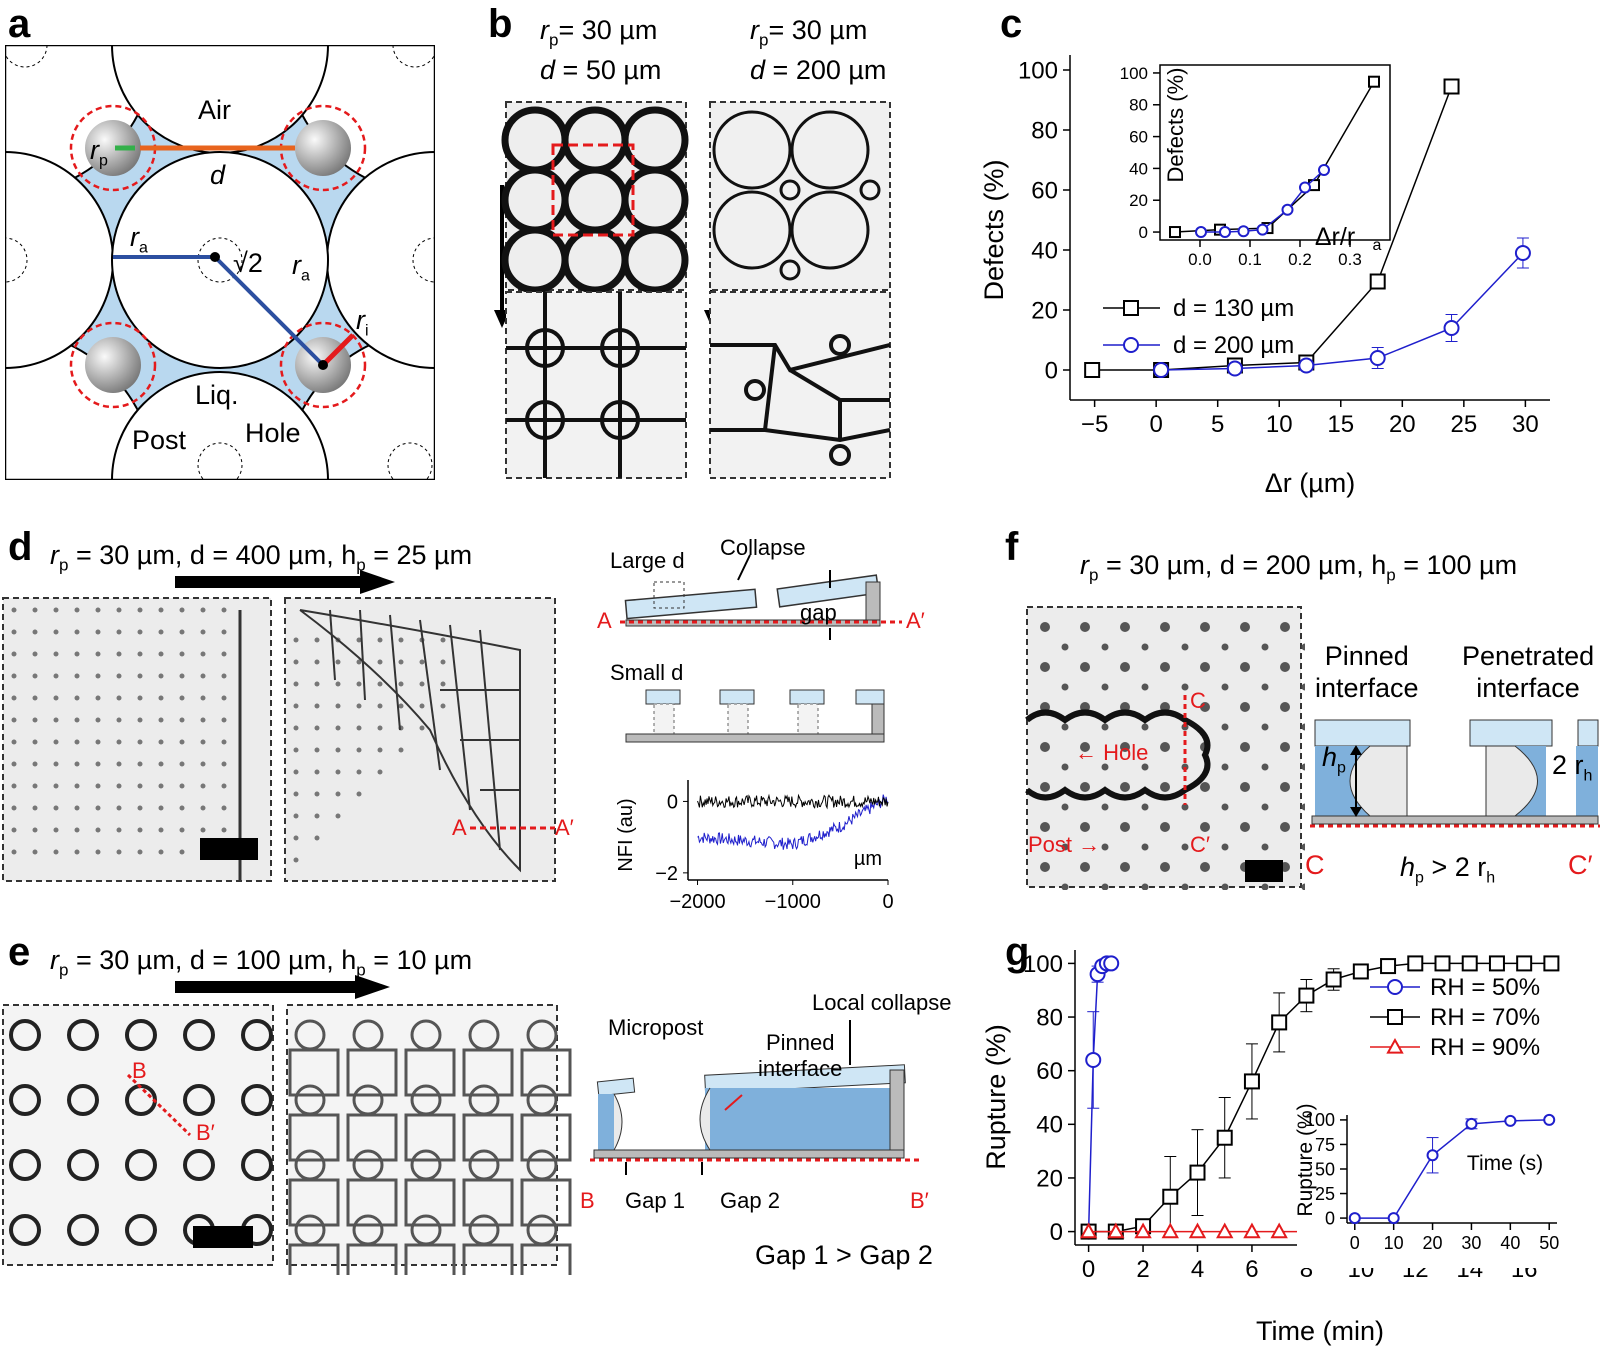 Image resolution: width=1604 pixels, height=1368 pixels. What do you see at coordinates (1155, 424) in the screenshot?
I see `c-xtick-label: 0` at bounding box center [1155, 424].